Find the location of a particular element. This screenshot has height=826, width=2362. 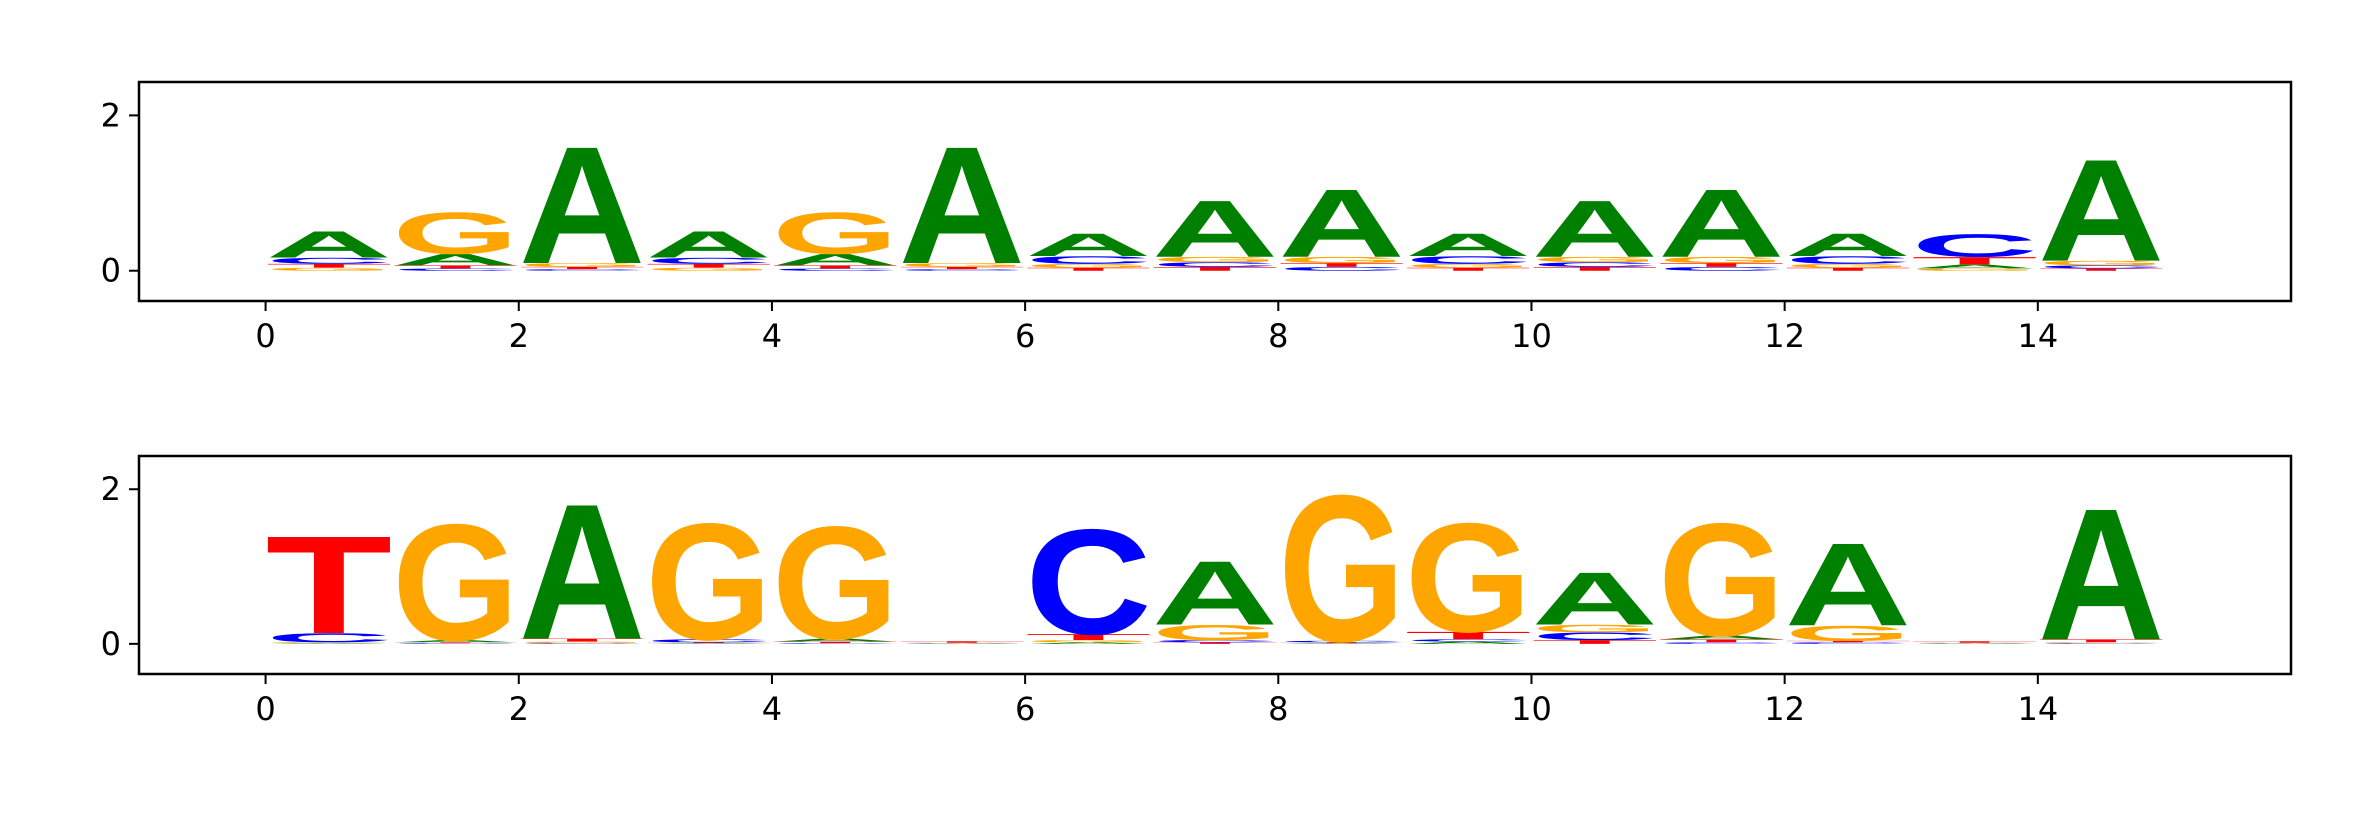

x-tick-label: 10 is located at coordinates (1531, 336).